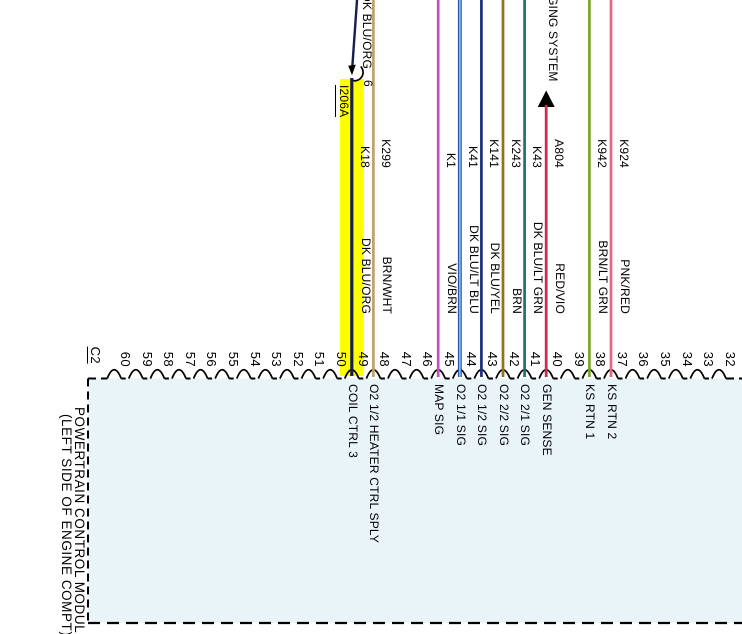 The width and height of the screenshot is (742, 634). Describe the element at coordinates (482, 415) in the screenshot. I see `signal-label-K141: O2 1/2 SIG` at that location.